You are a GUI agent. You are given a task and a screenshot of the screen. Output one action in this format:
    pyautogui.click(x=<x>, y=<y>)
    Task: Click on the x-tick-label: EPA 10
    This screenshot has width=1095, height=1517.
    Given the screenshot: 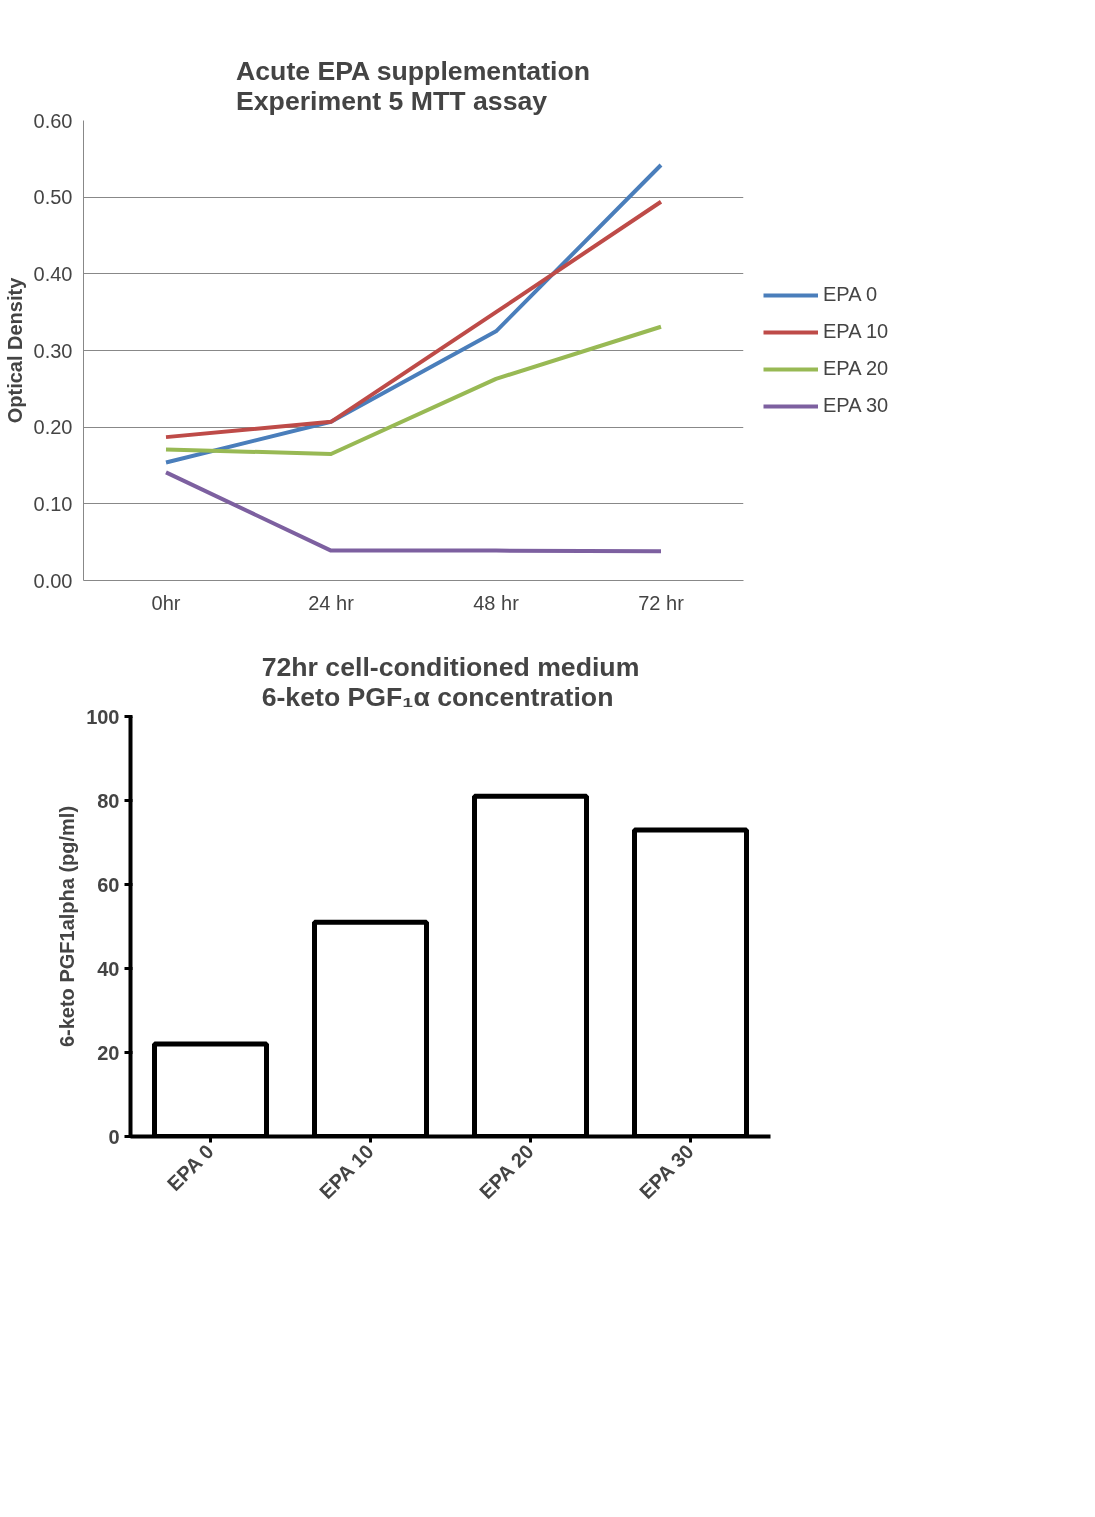 What is the action you would take?
    pyautogui.click(x=346, y=1171)
    